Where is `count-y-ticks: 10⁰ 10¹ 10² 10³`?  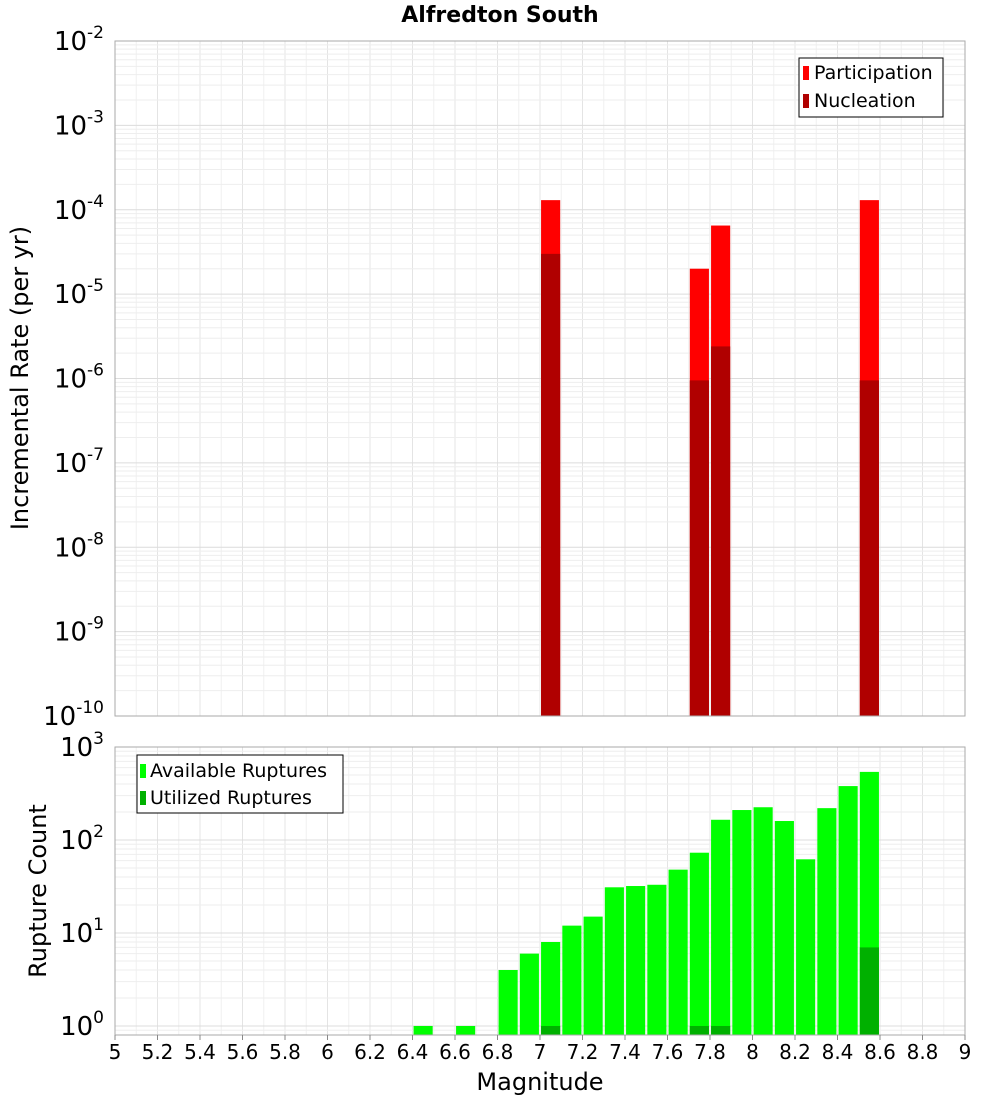
count-y-ticks: 10⁰ 10¹ 10² 10³ is located at coordinates (82, 885).